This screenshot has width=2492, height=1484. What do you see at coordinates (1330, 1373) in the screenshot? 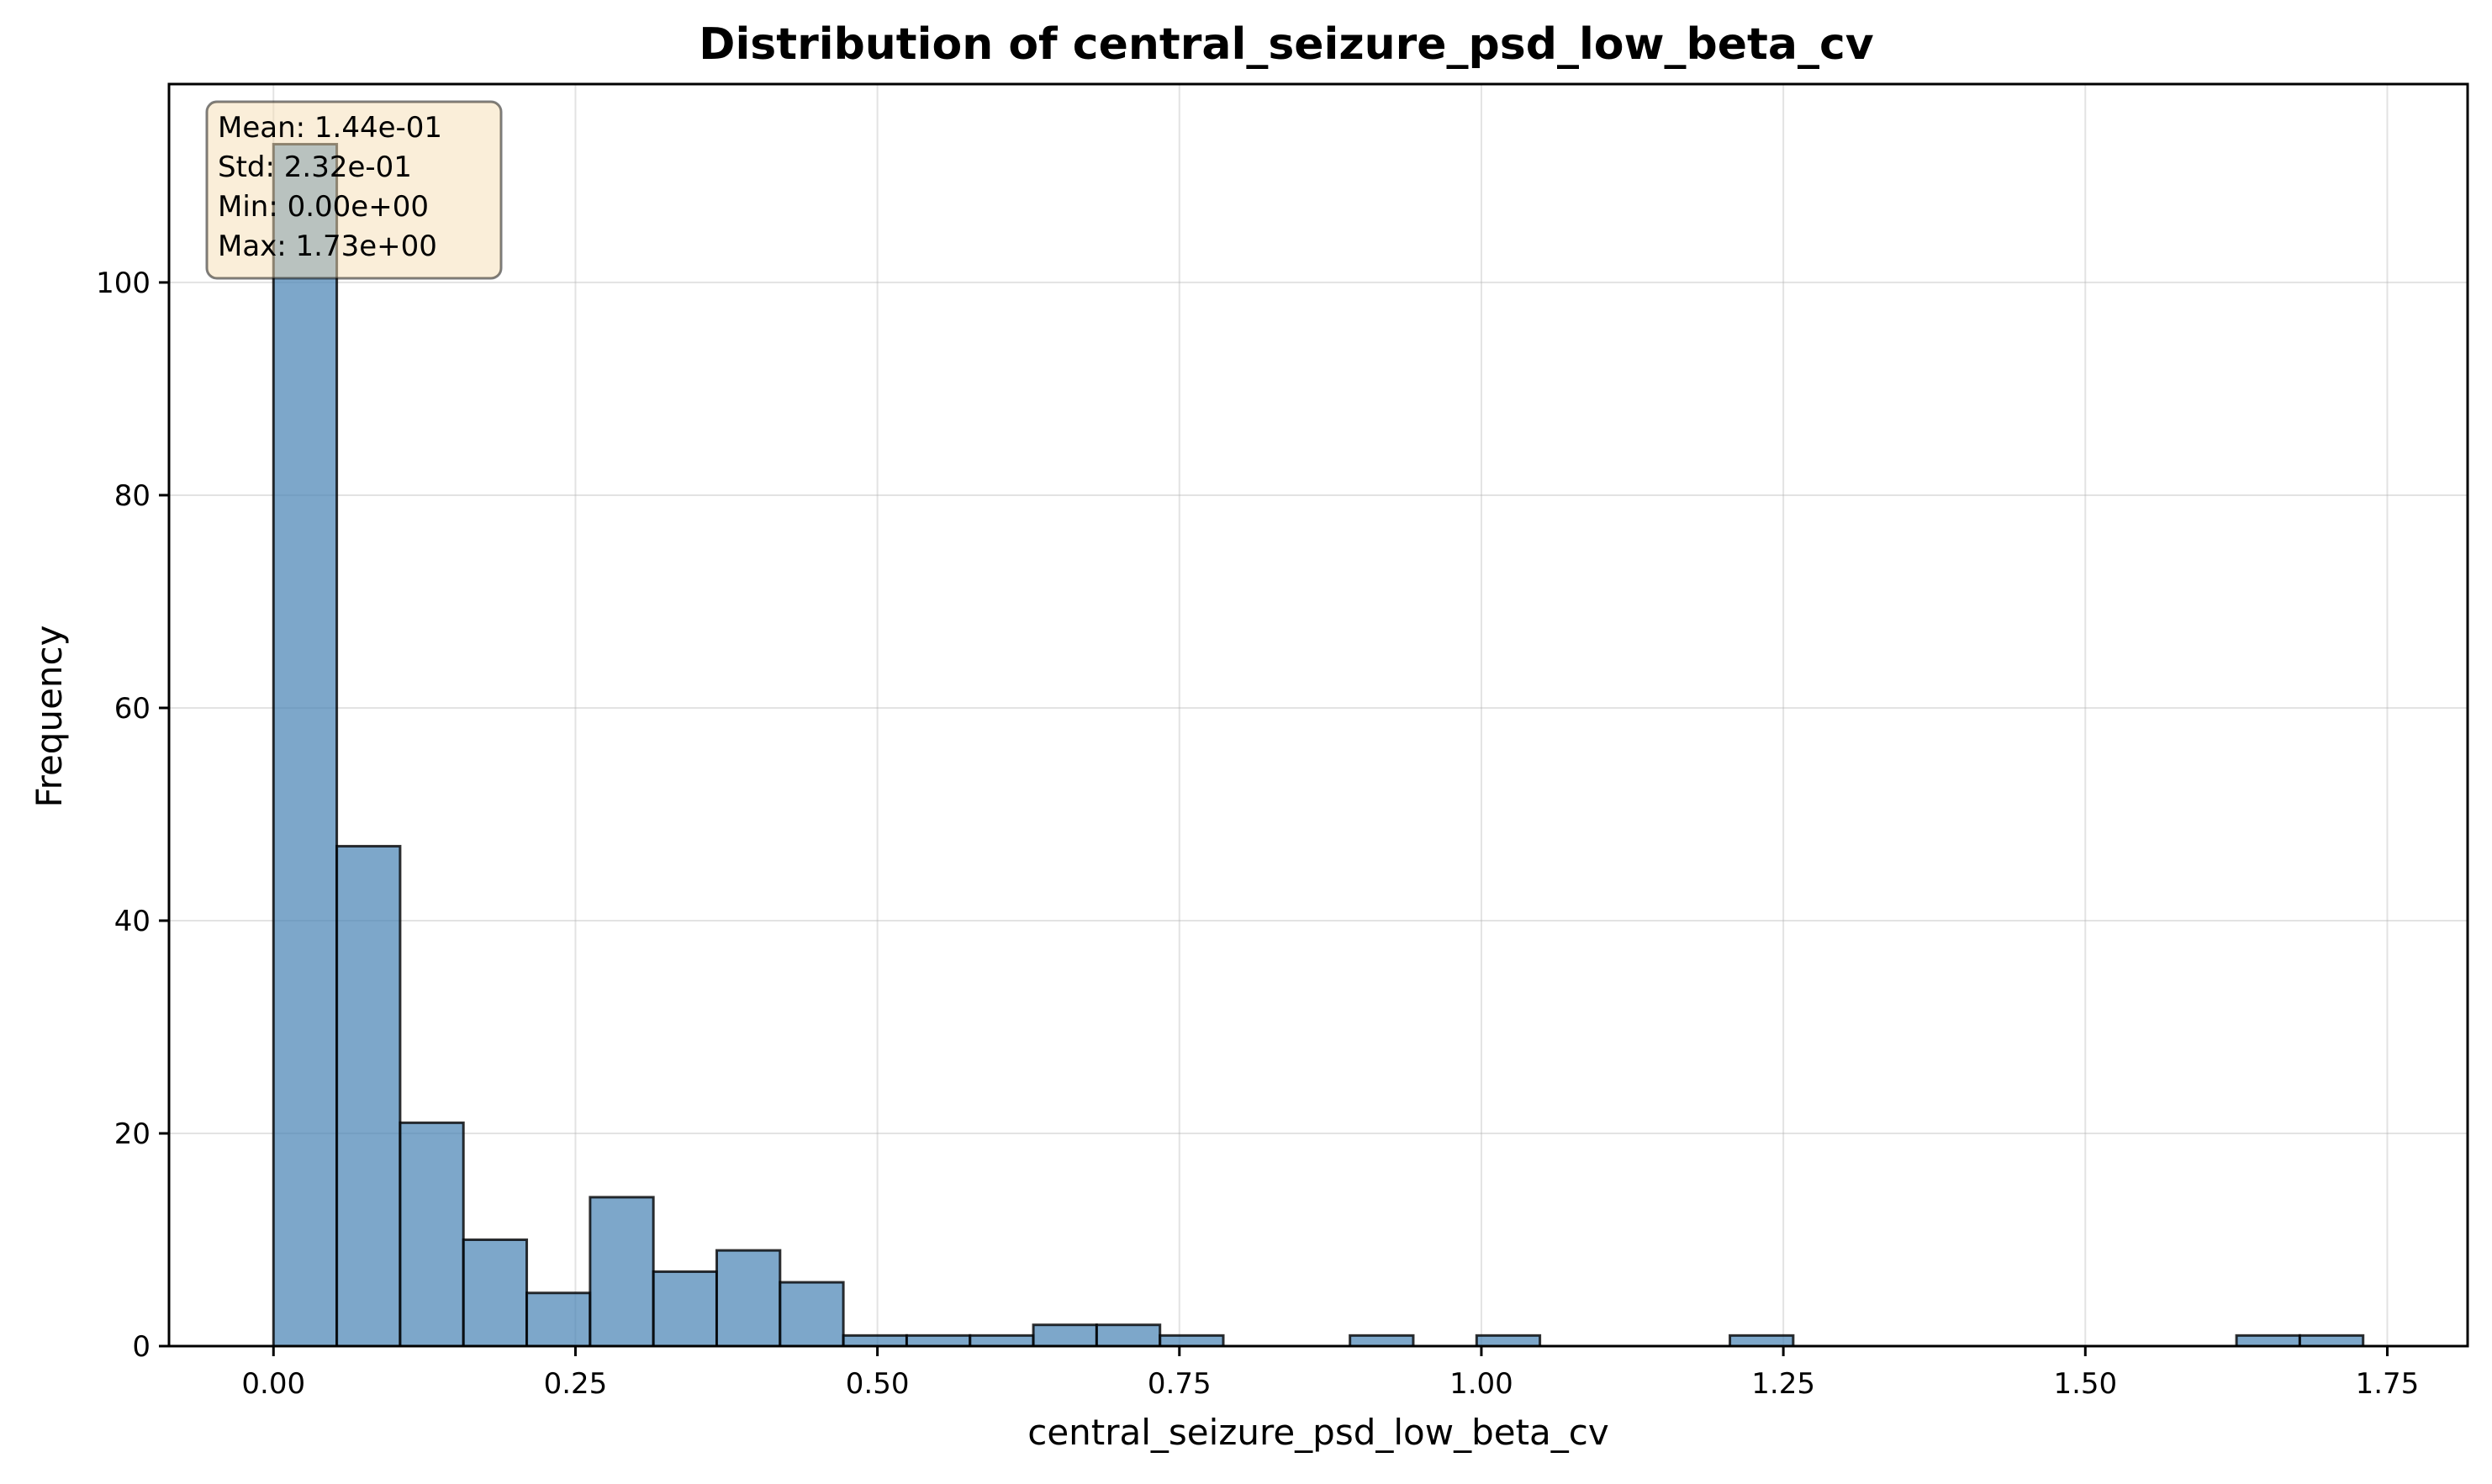
I see `x-axis-ticks: 0.00 0.25 0.50 0.75 1.00 1.25 1.50 1.75` at bounding box center [1330, 1373].